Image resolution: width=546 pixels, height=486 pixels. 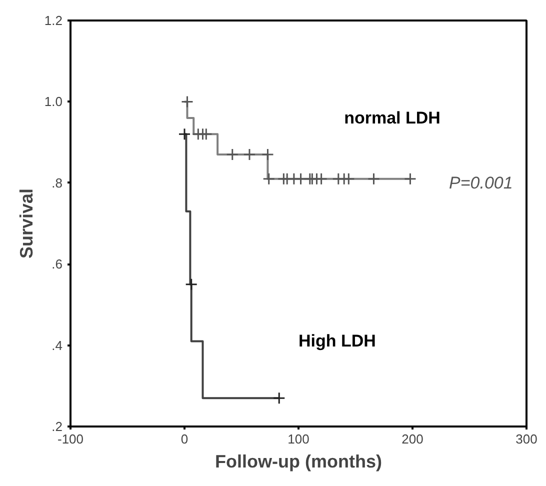 What do you see at coordinates (57, 345) in the screenshot?
I see `y-tick-label: .4` at bounding box center [57, 345].